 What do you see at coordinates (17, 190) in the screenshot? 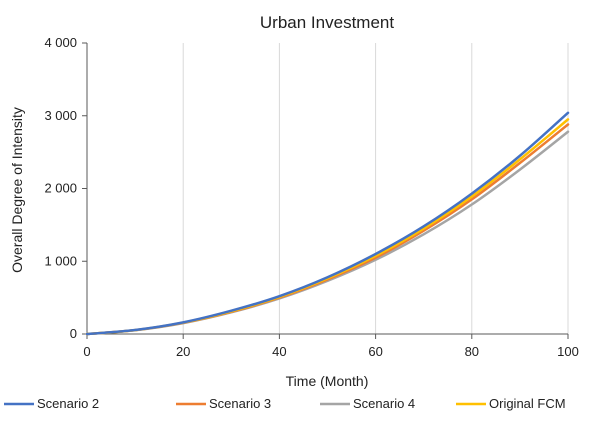
I see `y-axis-title: Overall Degree of Intensity` at bounding box center [17, 190].